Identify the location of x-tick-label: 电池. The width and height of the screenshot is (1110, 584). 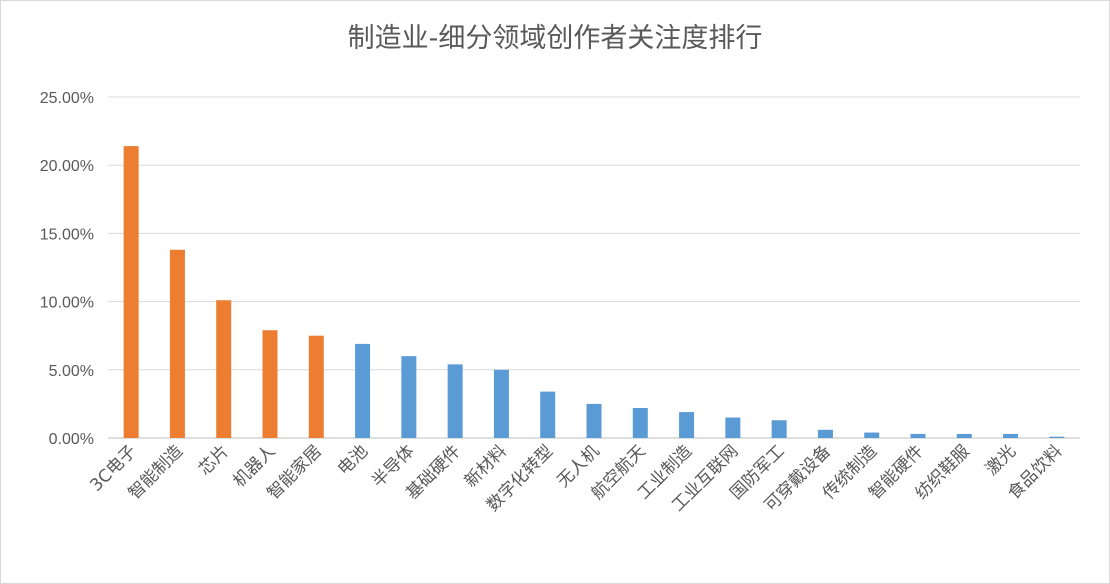
(353, 460).